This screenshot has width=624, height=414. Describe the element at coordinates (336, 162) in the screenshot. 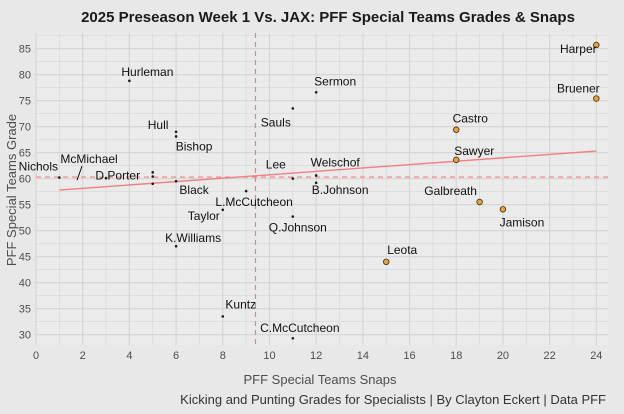

I see `point-label: Welschof` at that location.